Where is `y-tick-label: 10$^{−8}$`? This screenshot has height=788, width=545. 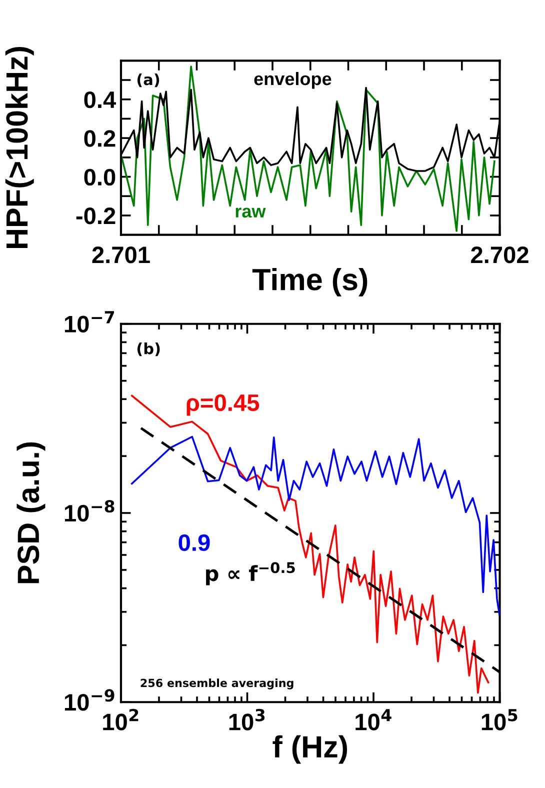
y-tick-label: 10$^{−8}$ is located at coordinates (89, 511).